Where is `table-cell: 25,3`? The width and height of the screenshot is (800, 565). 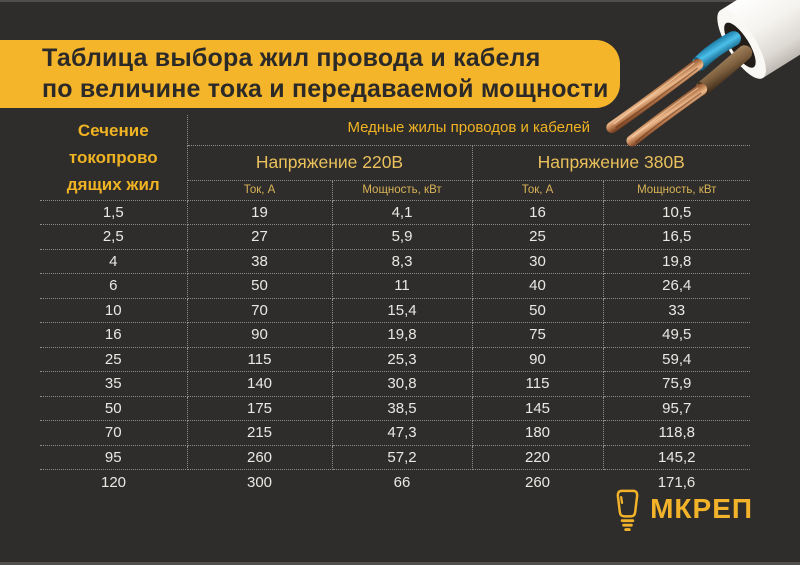 table-cell: 25,3 is located at coordinates (402, 359).